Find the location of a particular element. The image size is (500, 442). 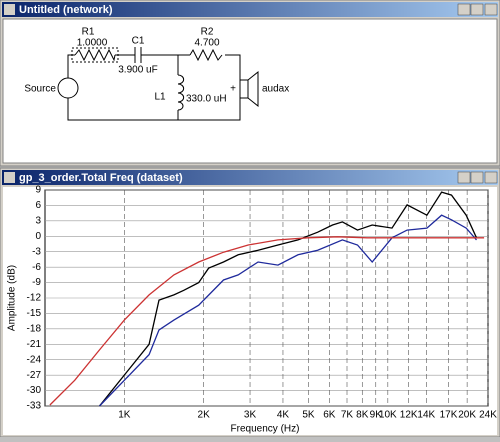

x-tick-label: 5K is located at coordinates (308, 415).